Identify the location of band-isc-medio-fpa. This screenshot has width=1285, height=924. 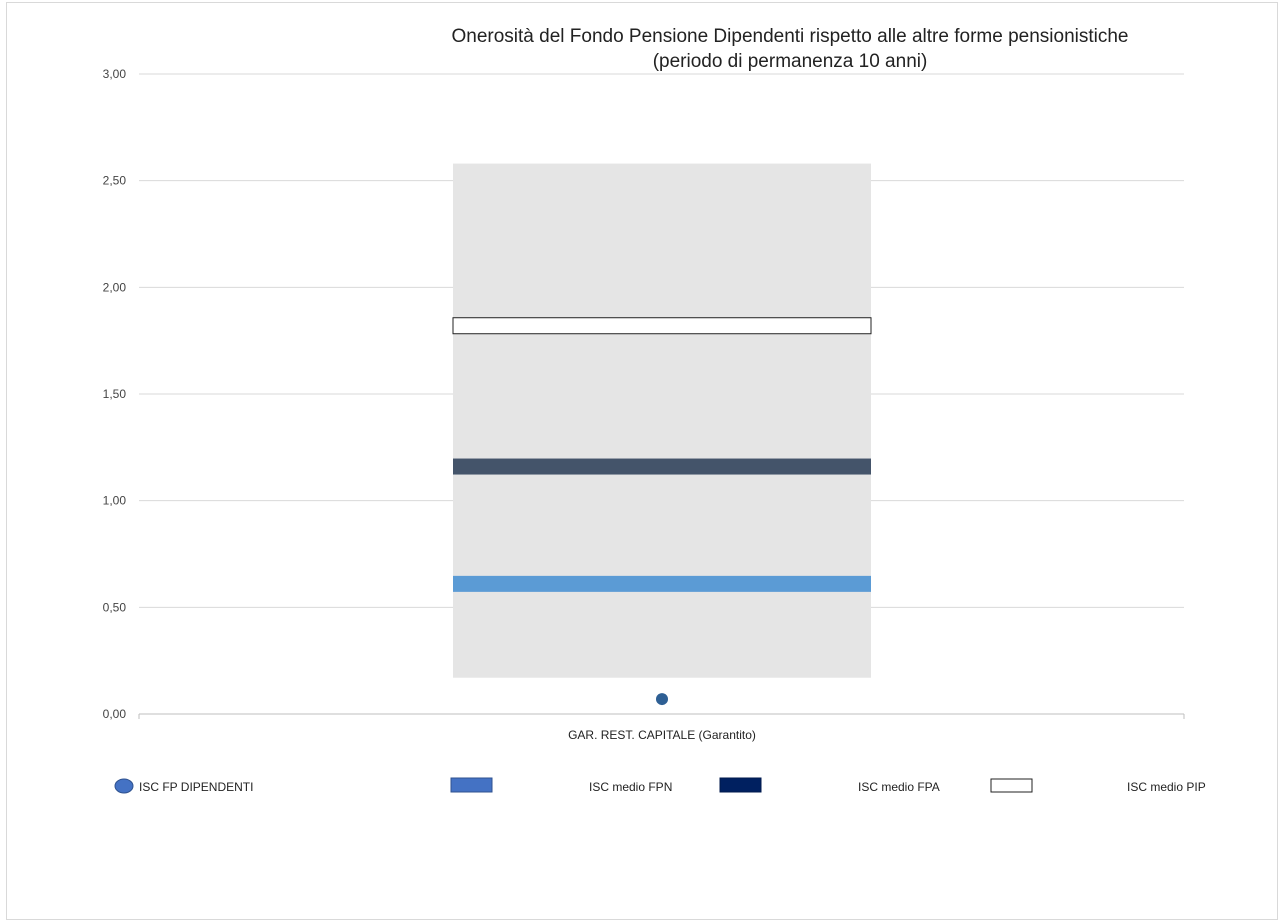
(662, 466).